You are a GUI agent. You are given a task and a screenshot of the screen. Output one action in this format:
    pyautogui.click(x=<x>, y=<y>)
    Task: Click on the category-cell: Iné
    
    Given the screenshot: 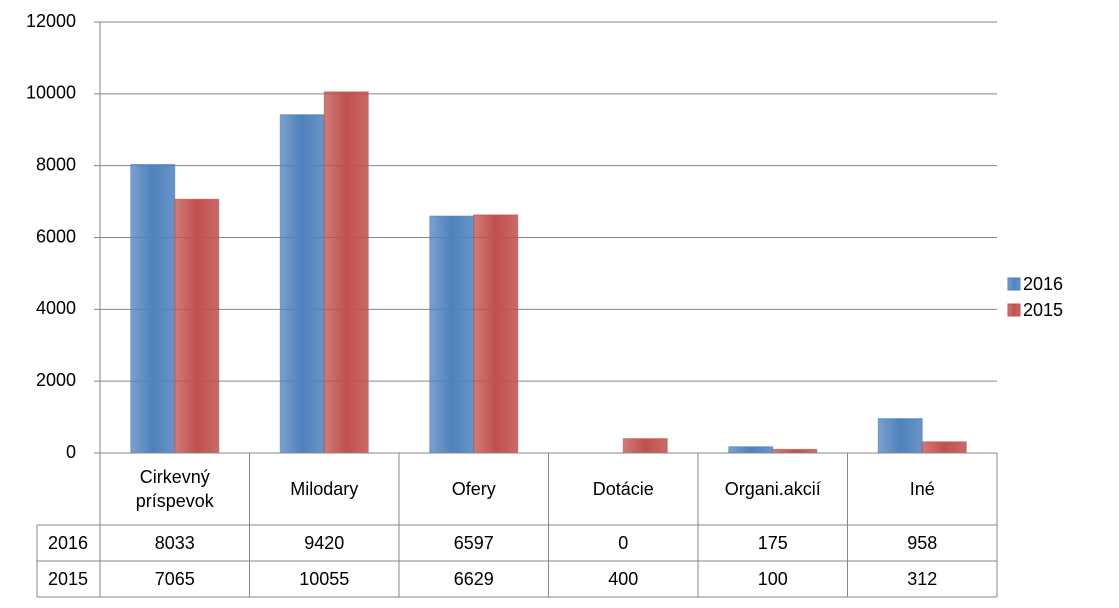 What is the action you would take?
    pyautogui.click(x=922, y=489)
    